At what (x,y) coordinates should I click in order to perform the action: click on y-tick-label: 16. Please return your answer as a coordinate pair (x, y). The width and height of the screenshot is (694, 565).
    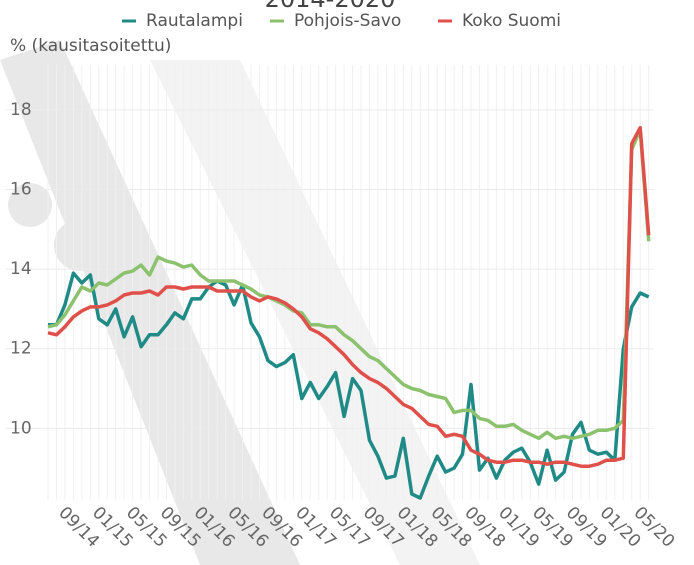
    Looking at the image, I should click on (21, 189).